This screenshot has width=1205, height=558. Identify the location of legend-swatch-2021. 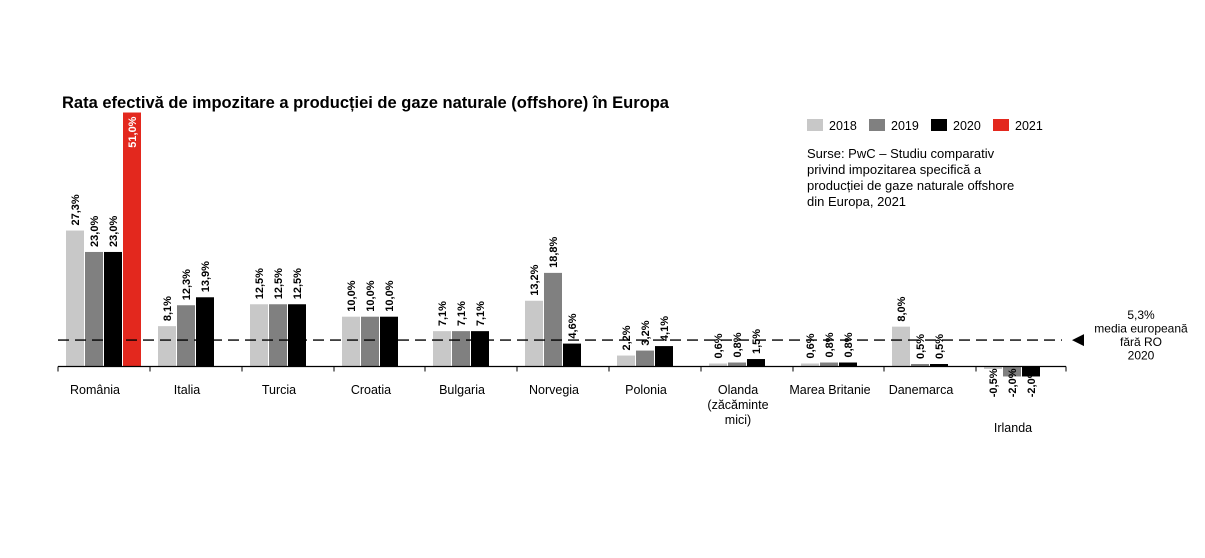
(1001, 125).